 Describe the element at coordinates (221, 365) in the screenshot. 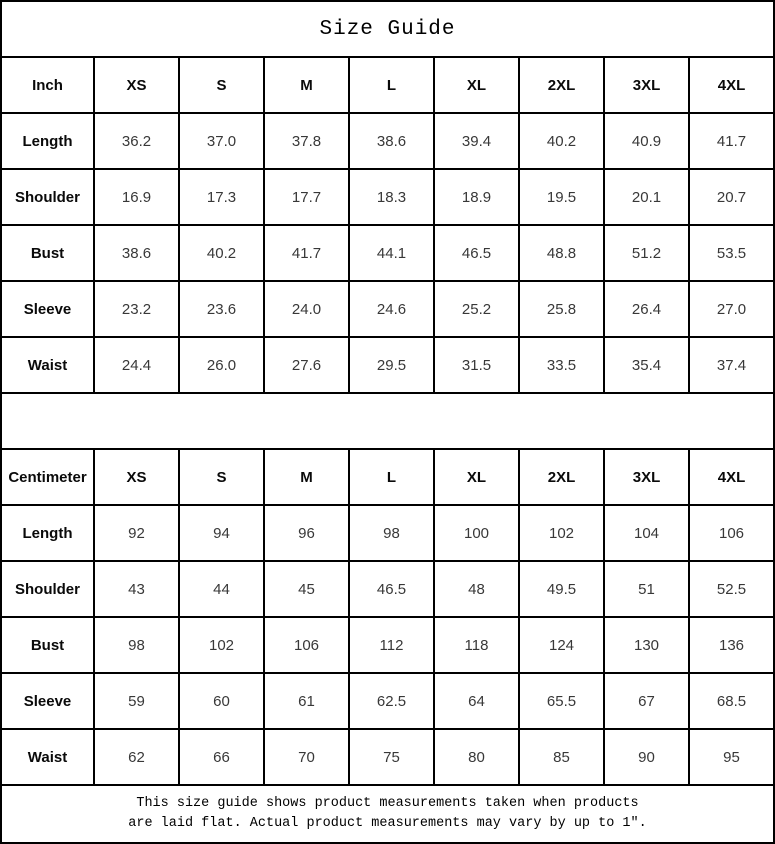

I see `measurement-value: 26.0` at that location.